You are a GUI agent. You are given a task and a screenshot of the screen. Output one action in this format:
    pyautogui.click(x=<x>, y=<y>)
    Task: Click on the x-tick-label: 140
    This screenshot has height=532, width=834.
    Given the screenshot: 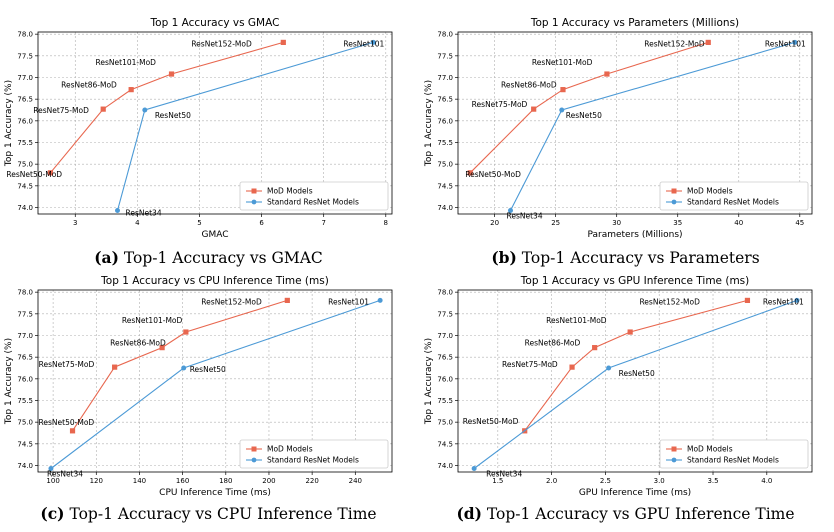 What is the action you would take?
    pyautogui.click(x=139, y=481)
    